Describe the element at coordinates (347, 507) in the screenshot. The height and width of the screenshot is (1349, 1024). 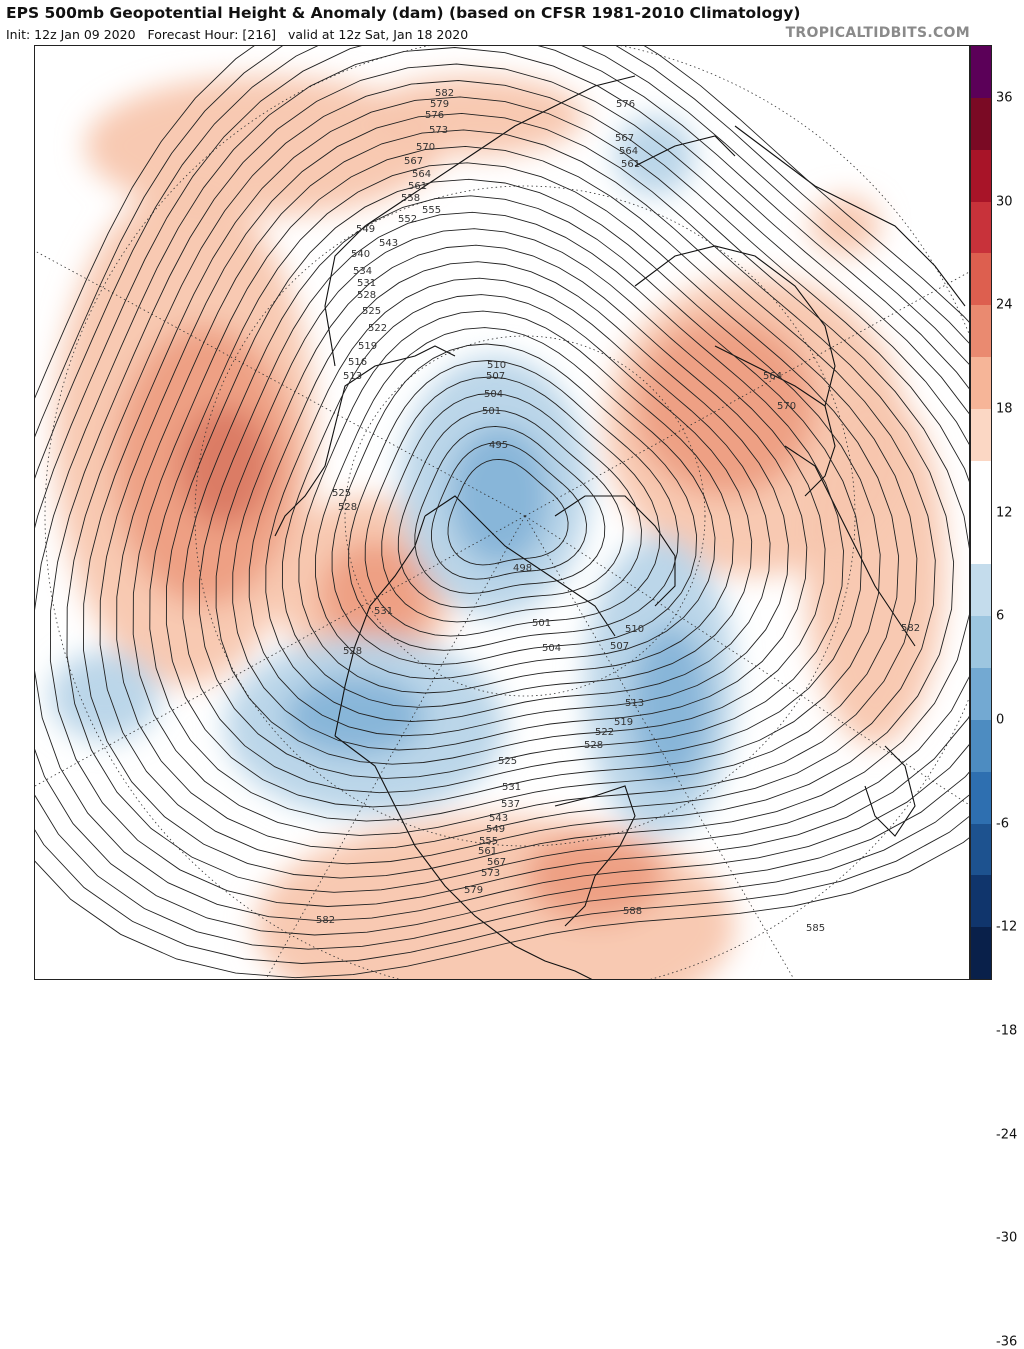
I see `contour-label-28: 528` at that location.